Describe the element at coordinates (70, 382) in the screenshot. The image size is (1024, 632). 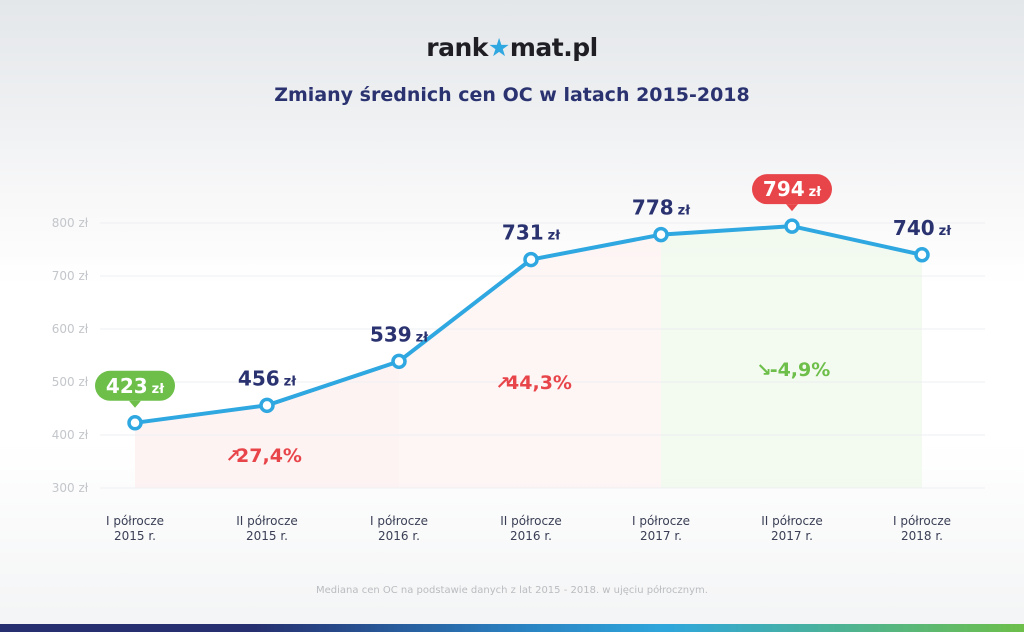
I see `y-tick-label: 500 zł` at that location.